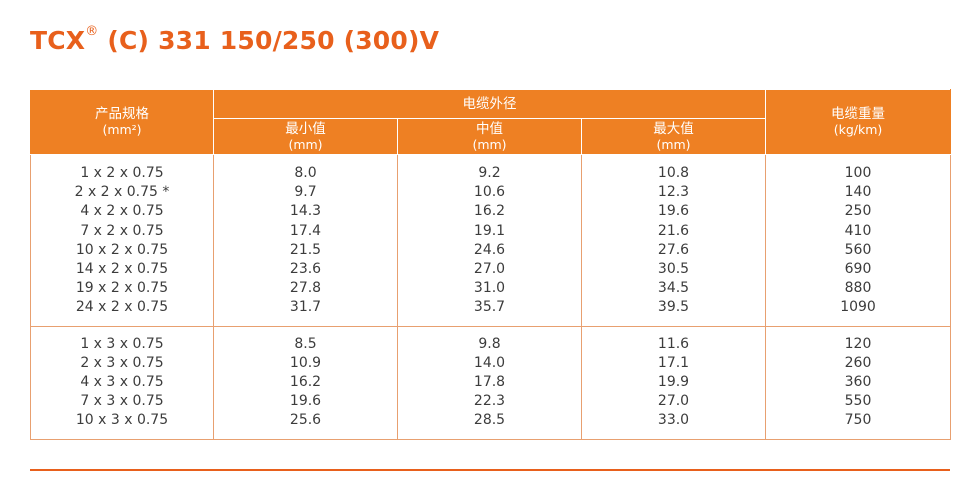 The image size is (980, 482). I want to click on weight-column: 100 140 250 410 560 690 880 1090, so click(858, 240).